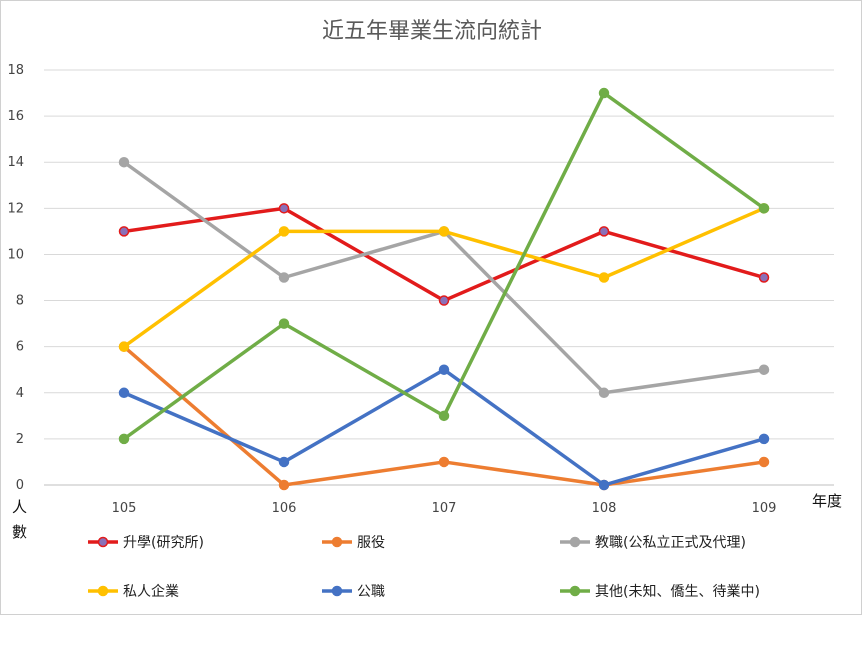 This screenshot has height=664, width=864. Describe the element at coordinates (20, 393) in the screenshot. I see `y-tick-label: 4` at that location.